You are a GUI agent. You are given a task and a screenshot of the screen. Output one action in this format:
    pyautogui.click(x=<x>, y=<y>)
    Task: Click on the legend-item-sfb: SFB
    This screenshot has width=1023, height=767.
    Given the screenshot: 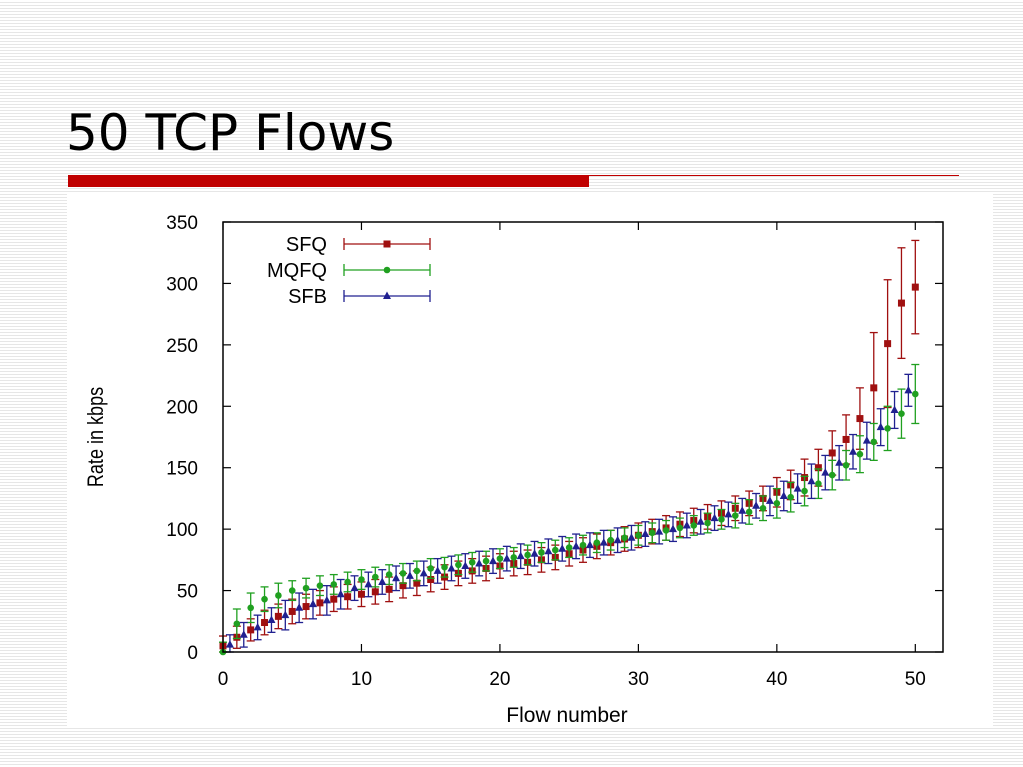 What is the action you would take?
    pyautogui.click(x=359, y=297)
    